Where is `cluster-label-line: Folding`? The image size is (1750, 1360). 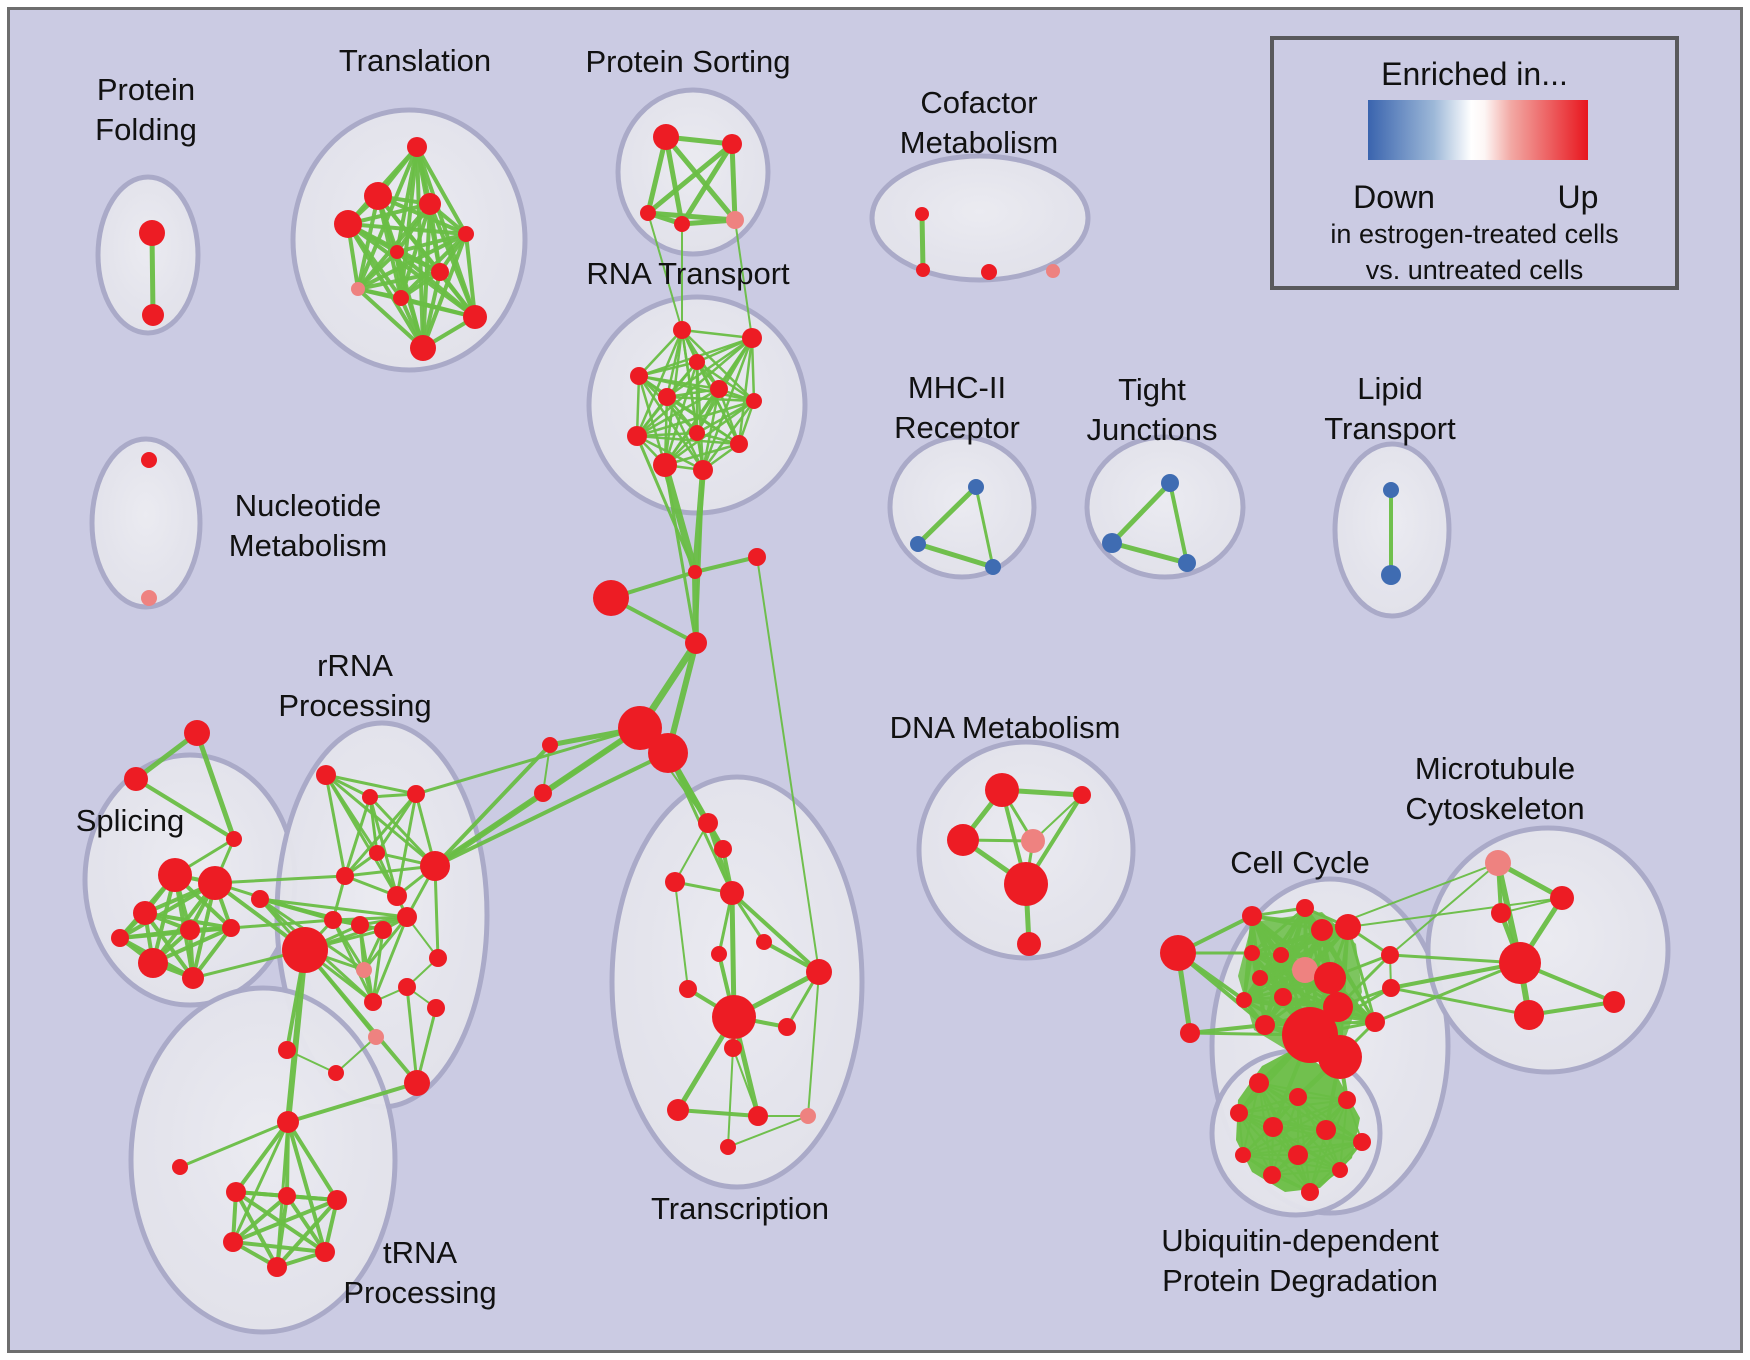 cluster-label-line: Folding is located at coordinates (146, 129).